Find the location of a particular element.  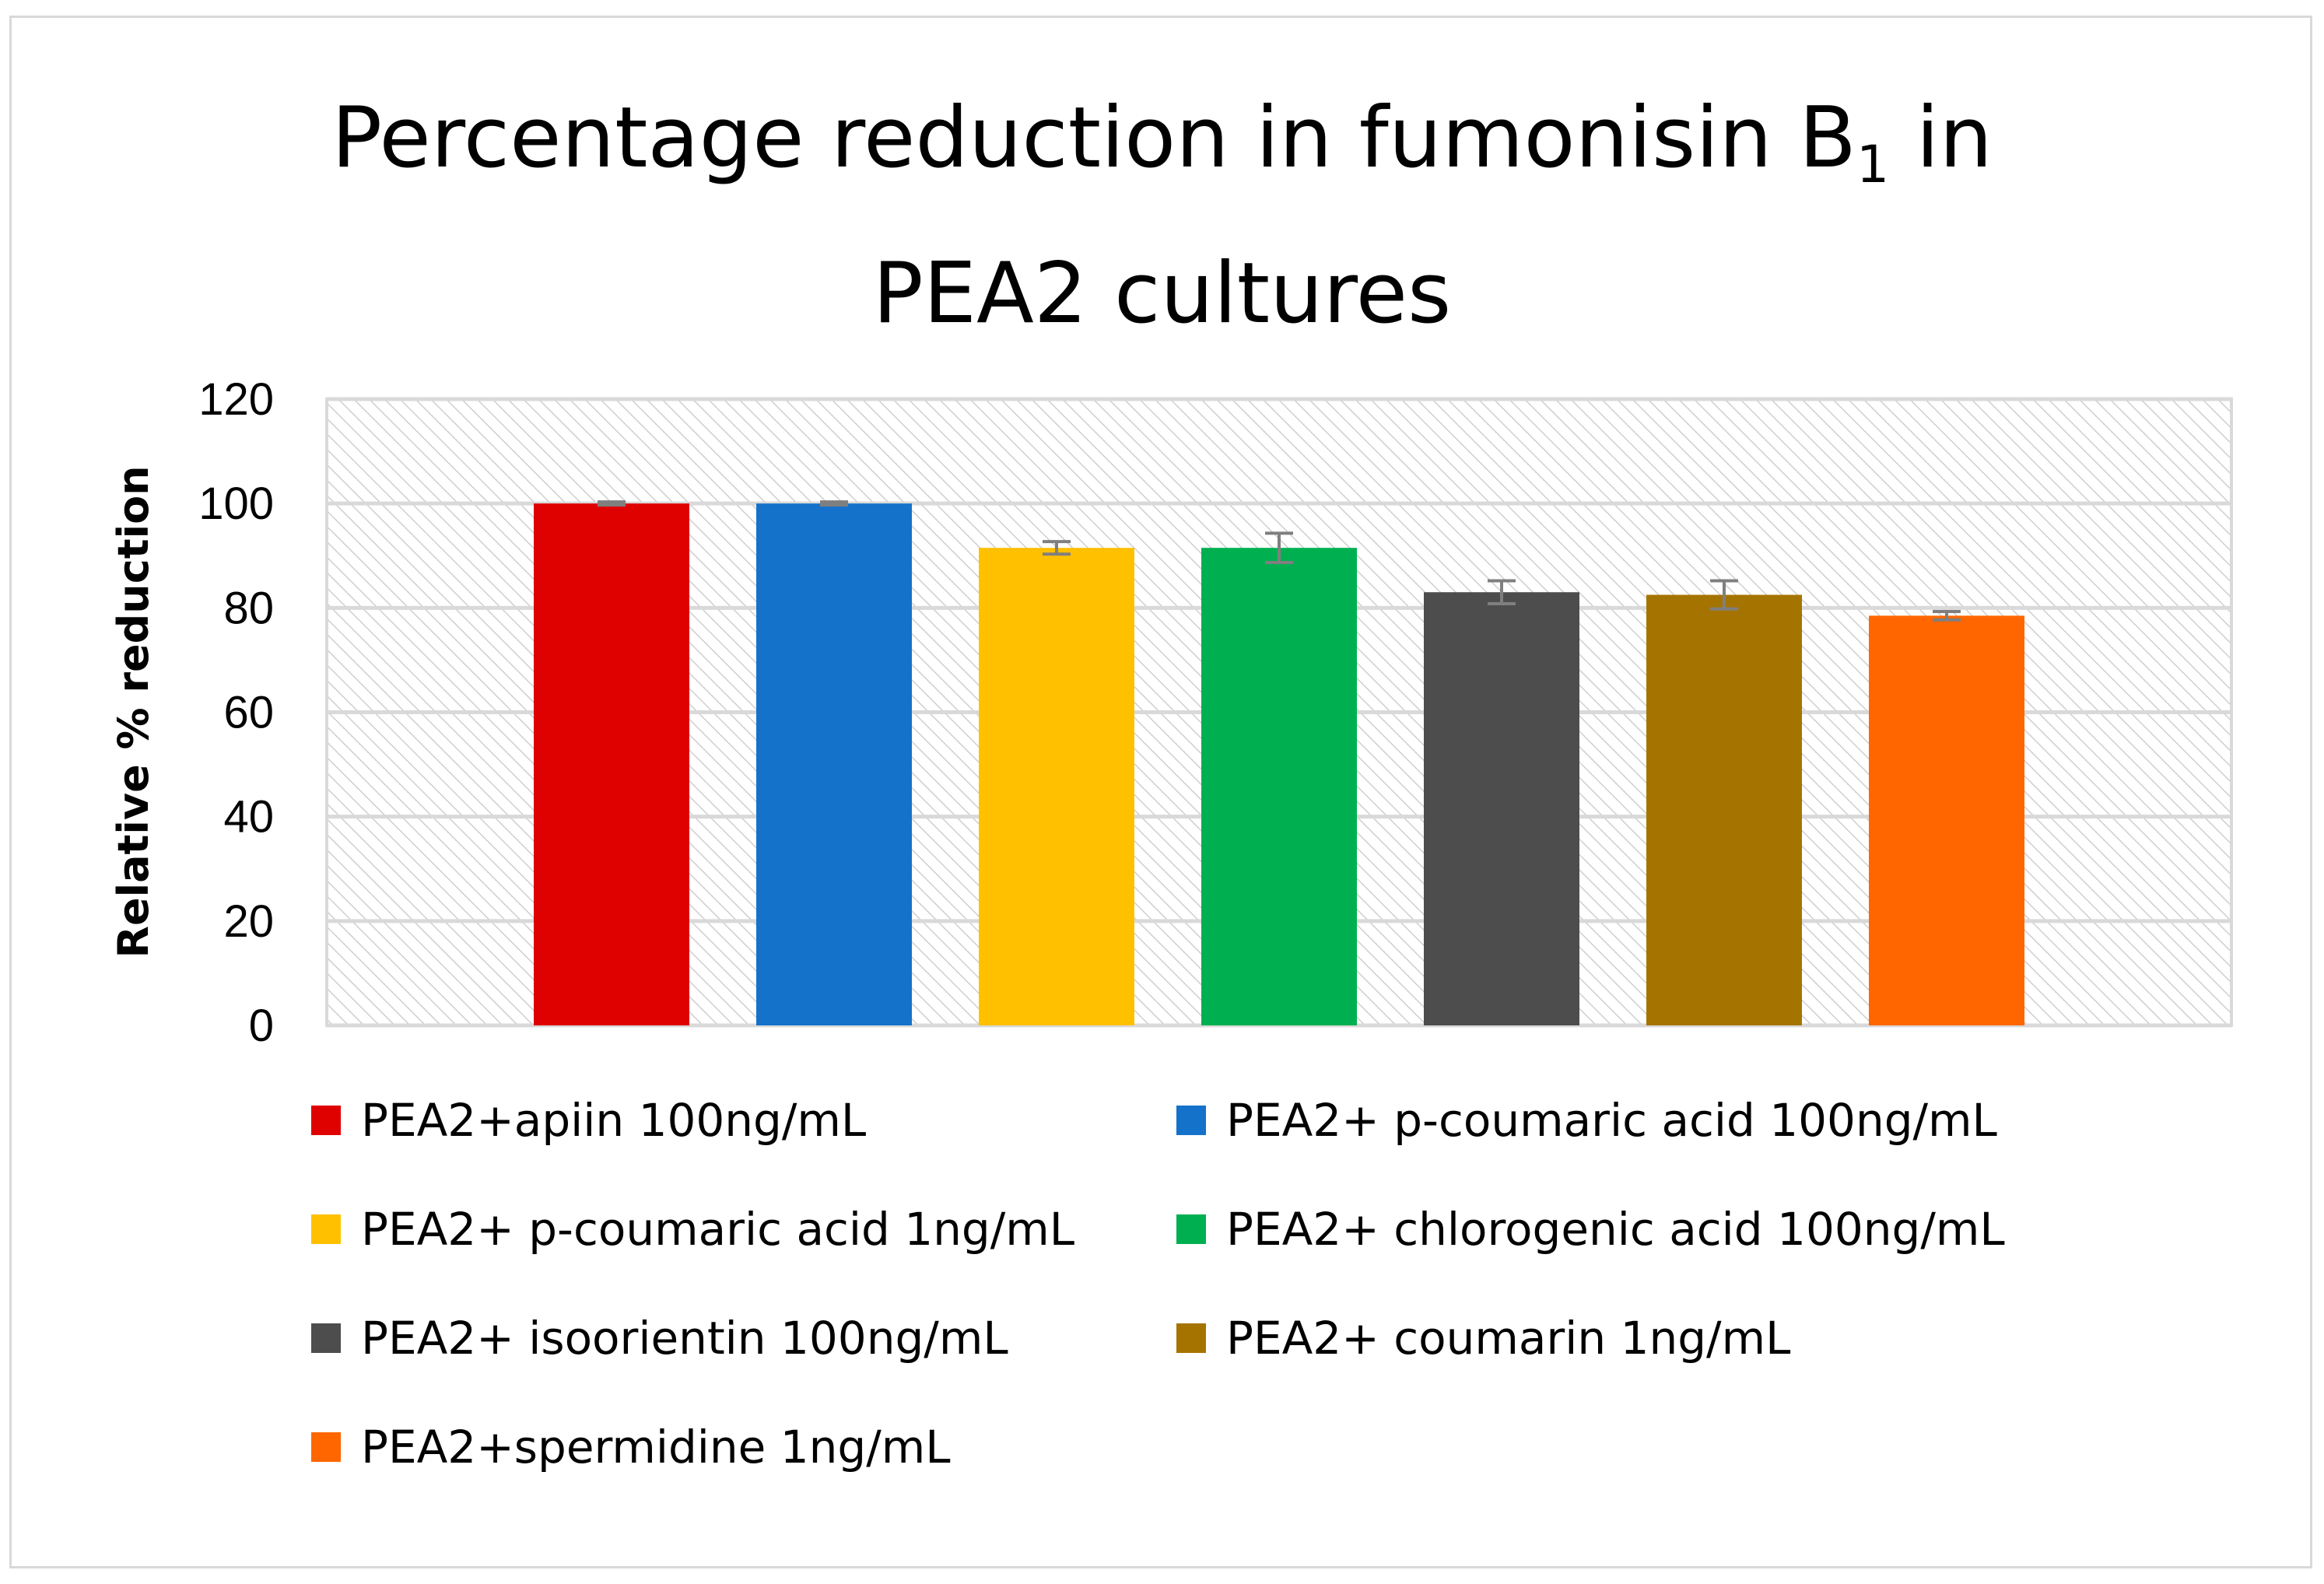

legend-item: PEA2+ p-coumaric acid 1ng/mL is located at coordinates (692, 1229).